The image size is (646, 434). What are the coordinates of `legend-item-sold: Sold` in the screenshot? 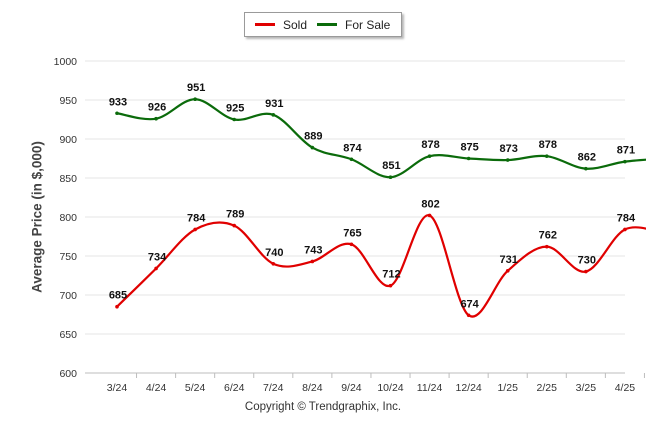 It's located at (281, 24).